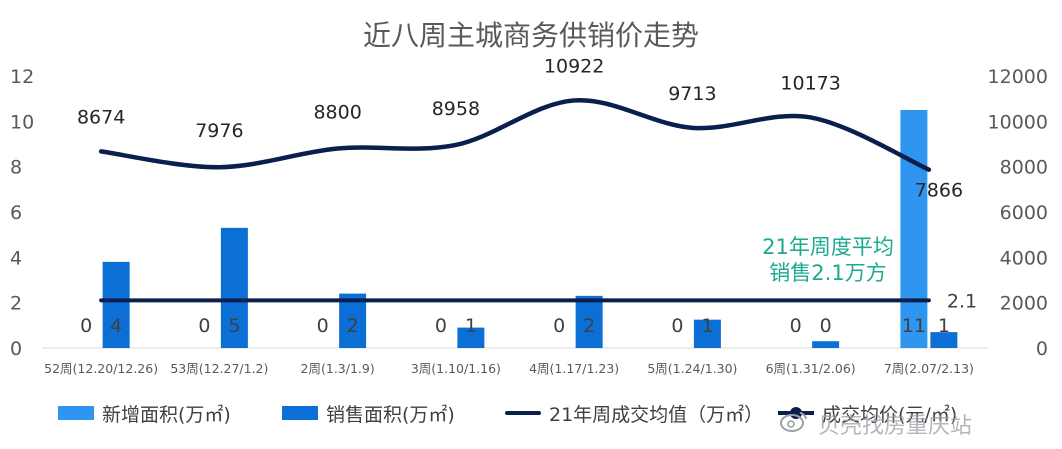  What do you see at coordinates (530, 35) in the screenshot?
I see `chart-title: 近八周主城商务供销价走势` at bounding box center [530, 35].